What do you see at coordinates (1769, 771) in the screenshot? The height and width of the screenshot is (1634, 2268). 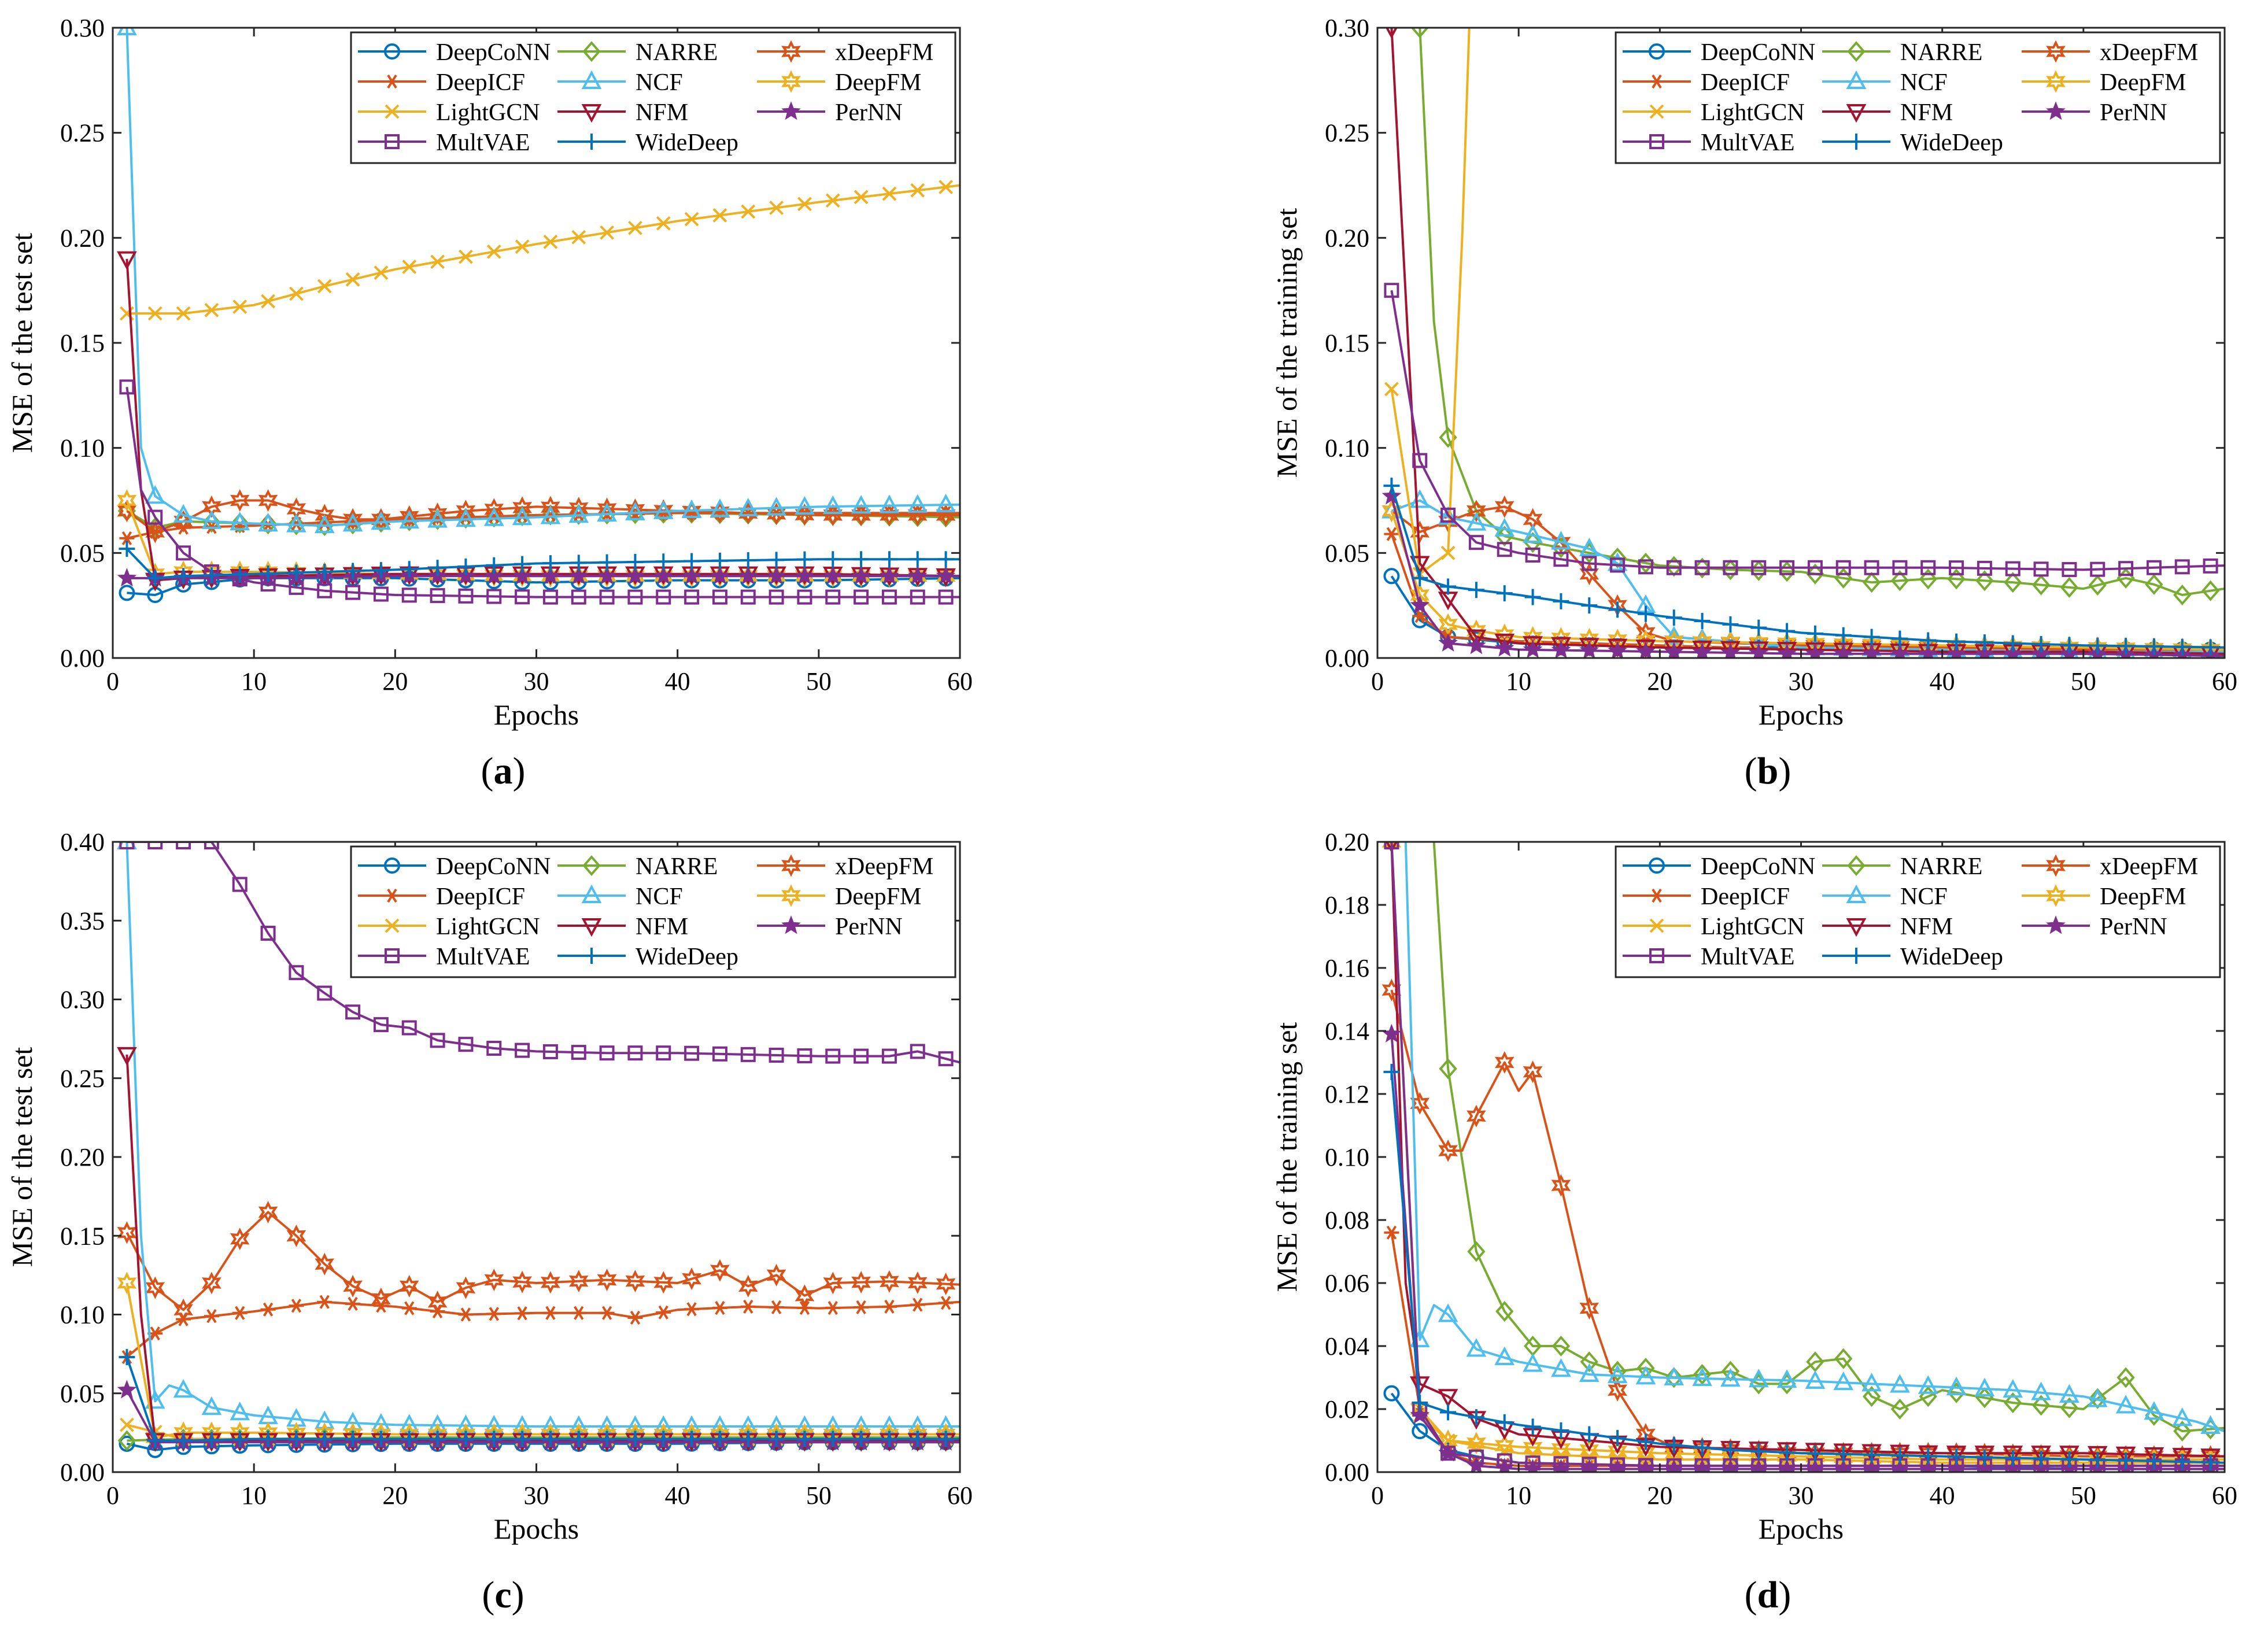 I see `panel-label: (b)` at bounding box center [1769, 771].